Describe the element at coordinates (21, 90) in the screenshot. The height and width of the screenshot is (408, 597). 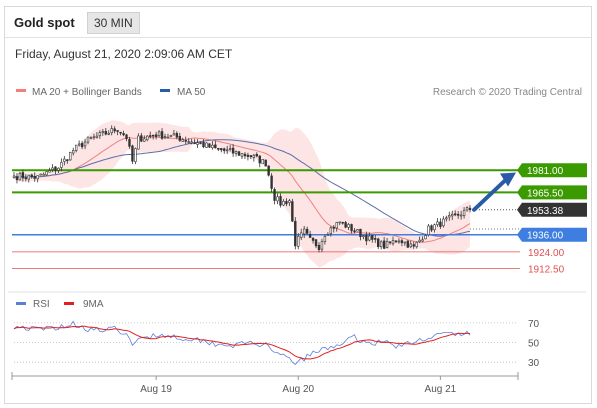
I see `legend-swatch-ma20` at that location.